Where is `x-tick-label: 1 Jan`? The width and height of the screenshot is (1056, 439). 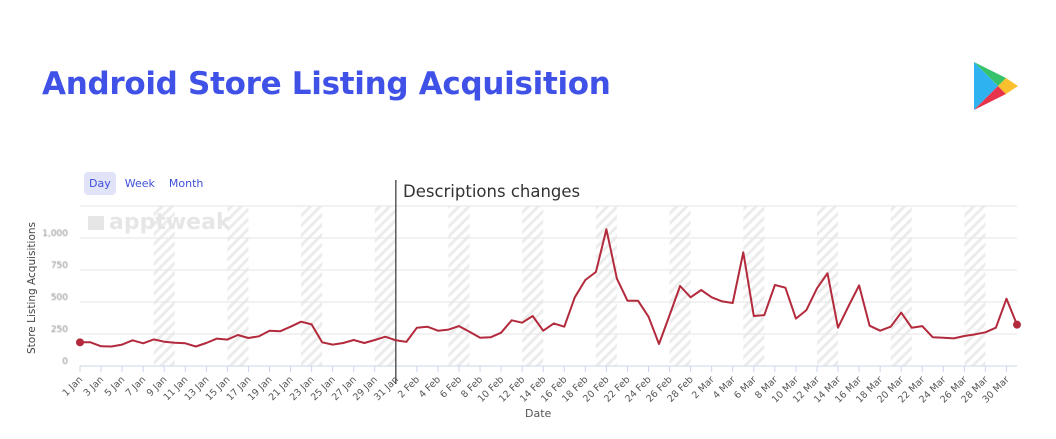 x-tick-label: 1 Jan is located at coordinates (73, 386).